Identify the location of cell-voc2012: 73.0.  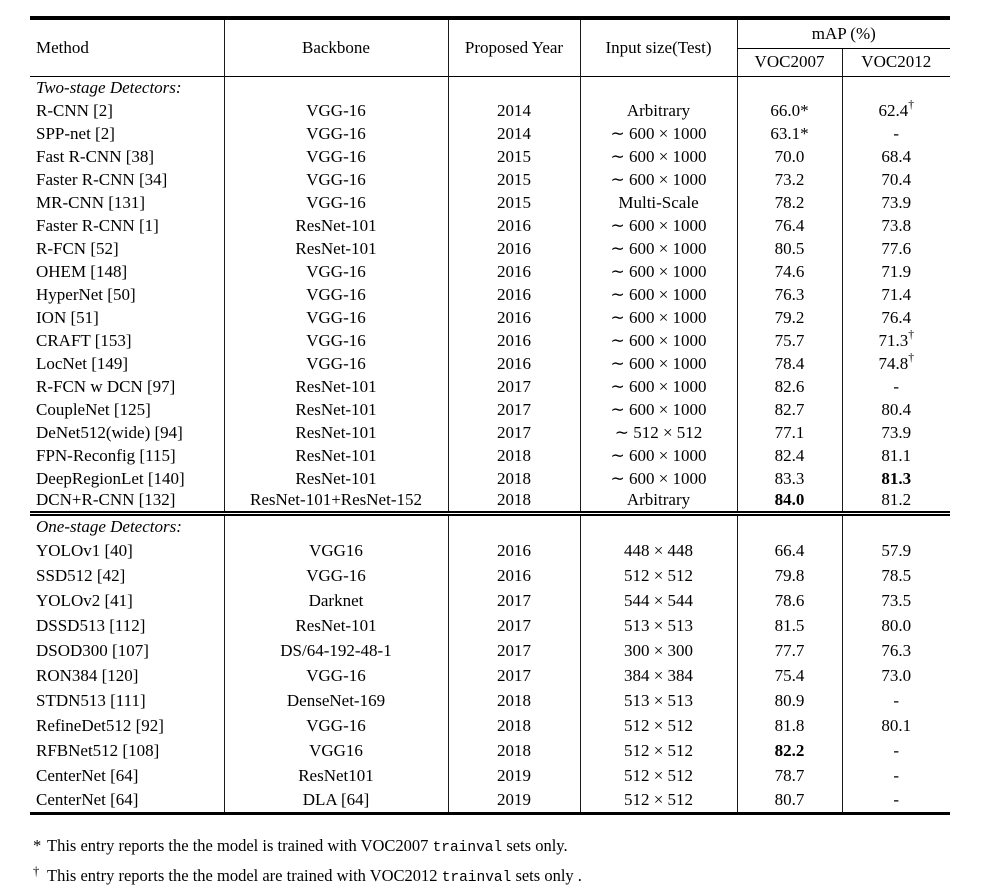
(895, 675).